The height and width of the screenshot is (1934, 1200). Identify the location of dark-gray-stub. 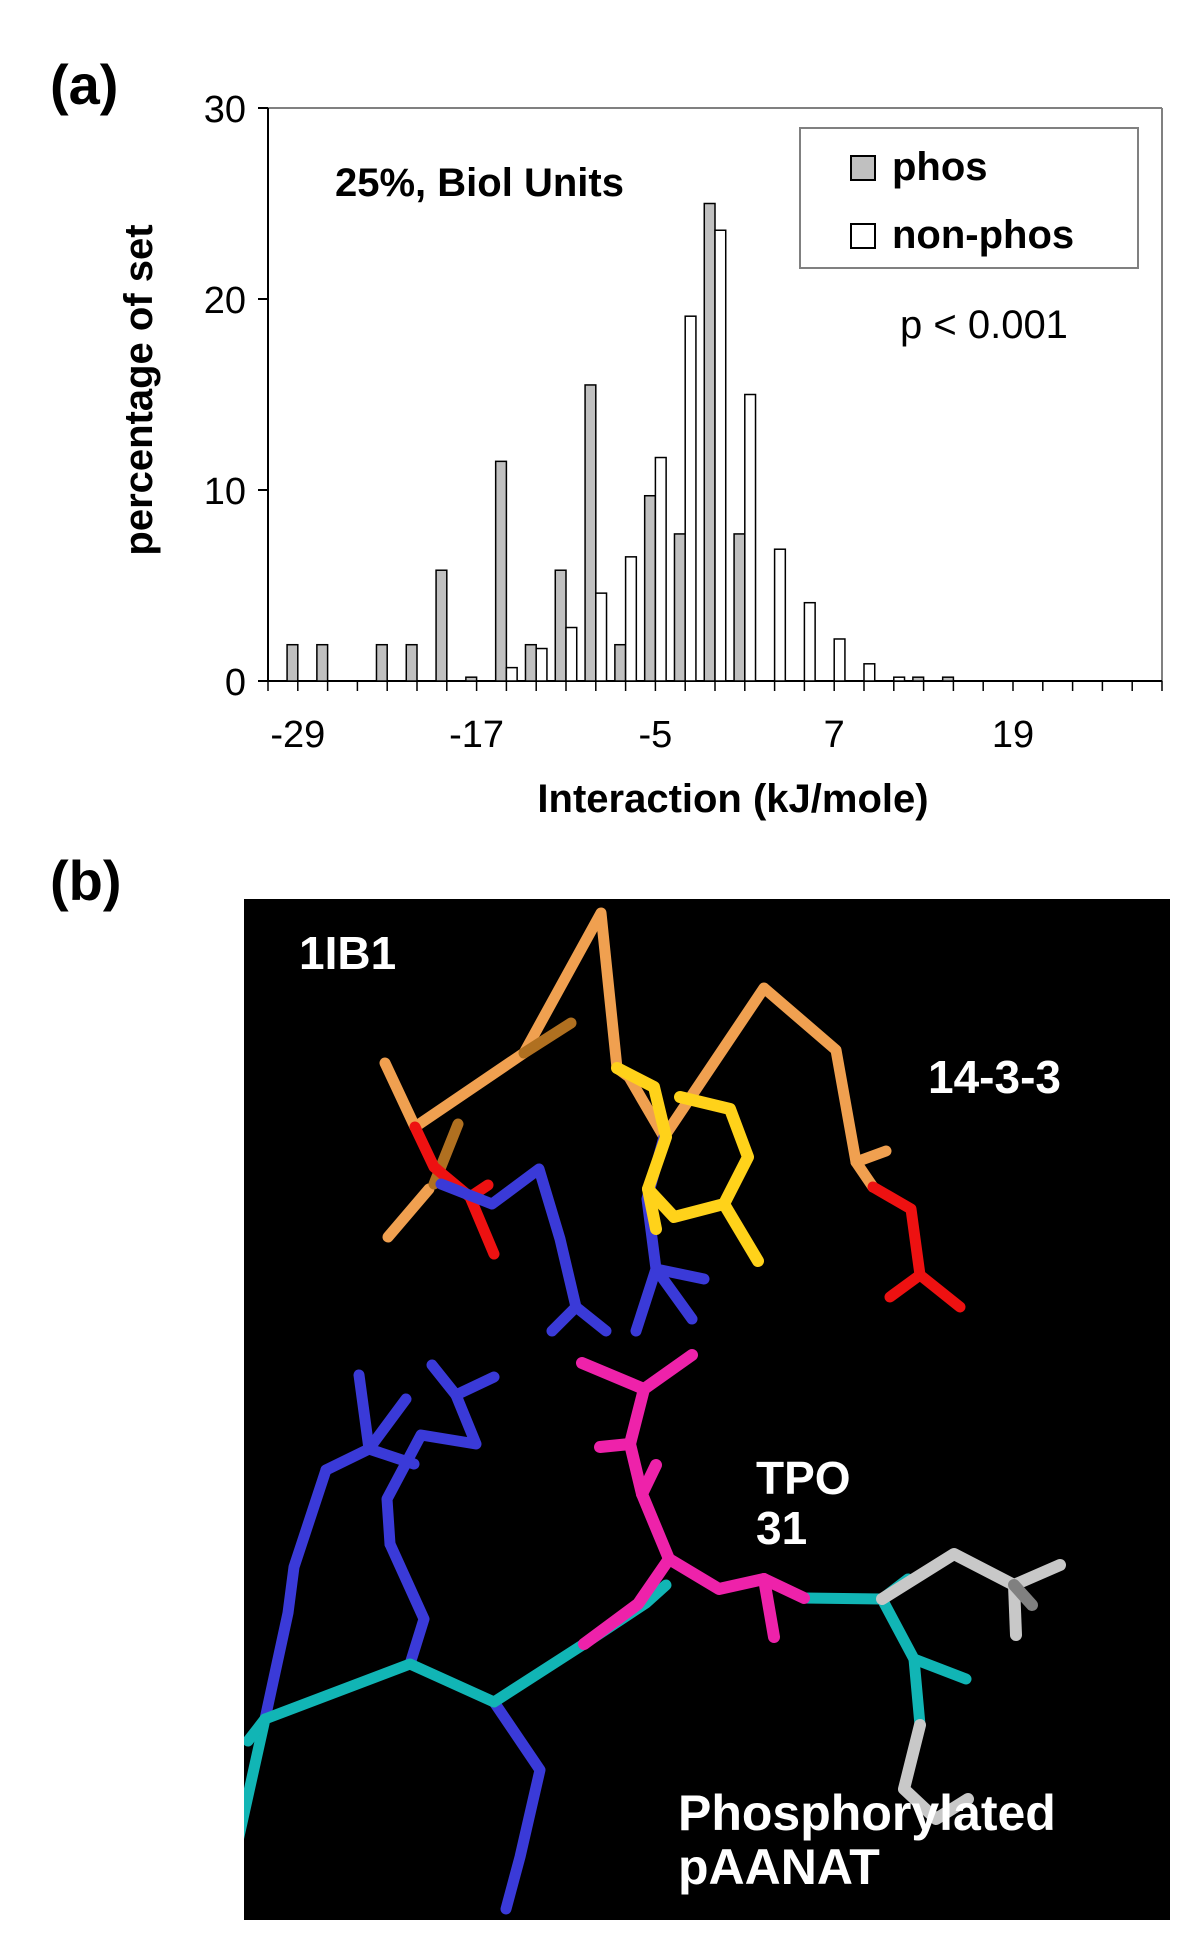
(1023, 1595).